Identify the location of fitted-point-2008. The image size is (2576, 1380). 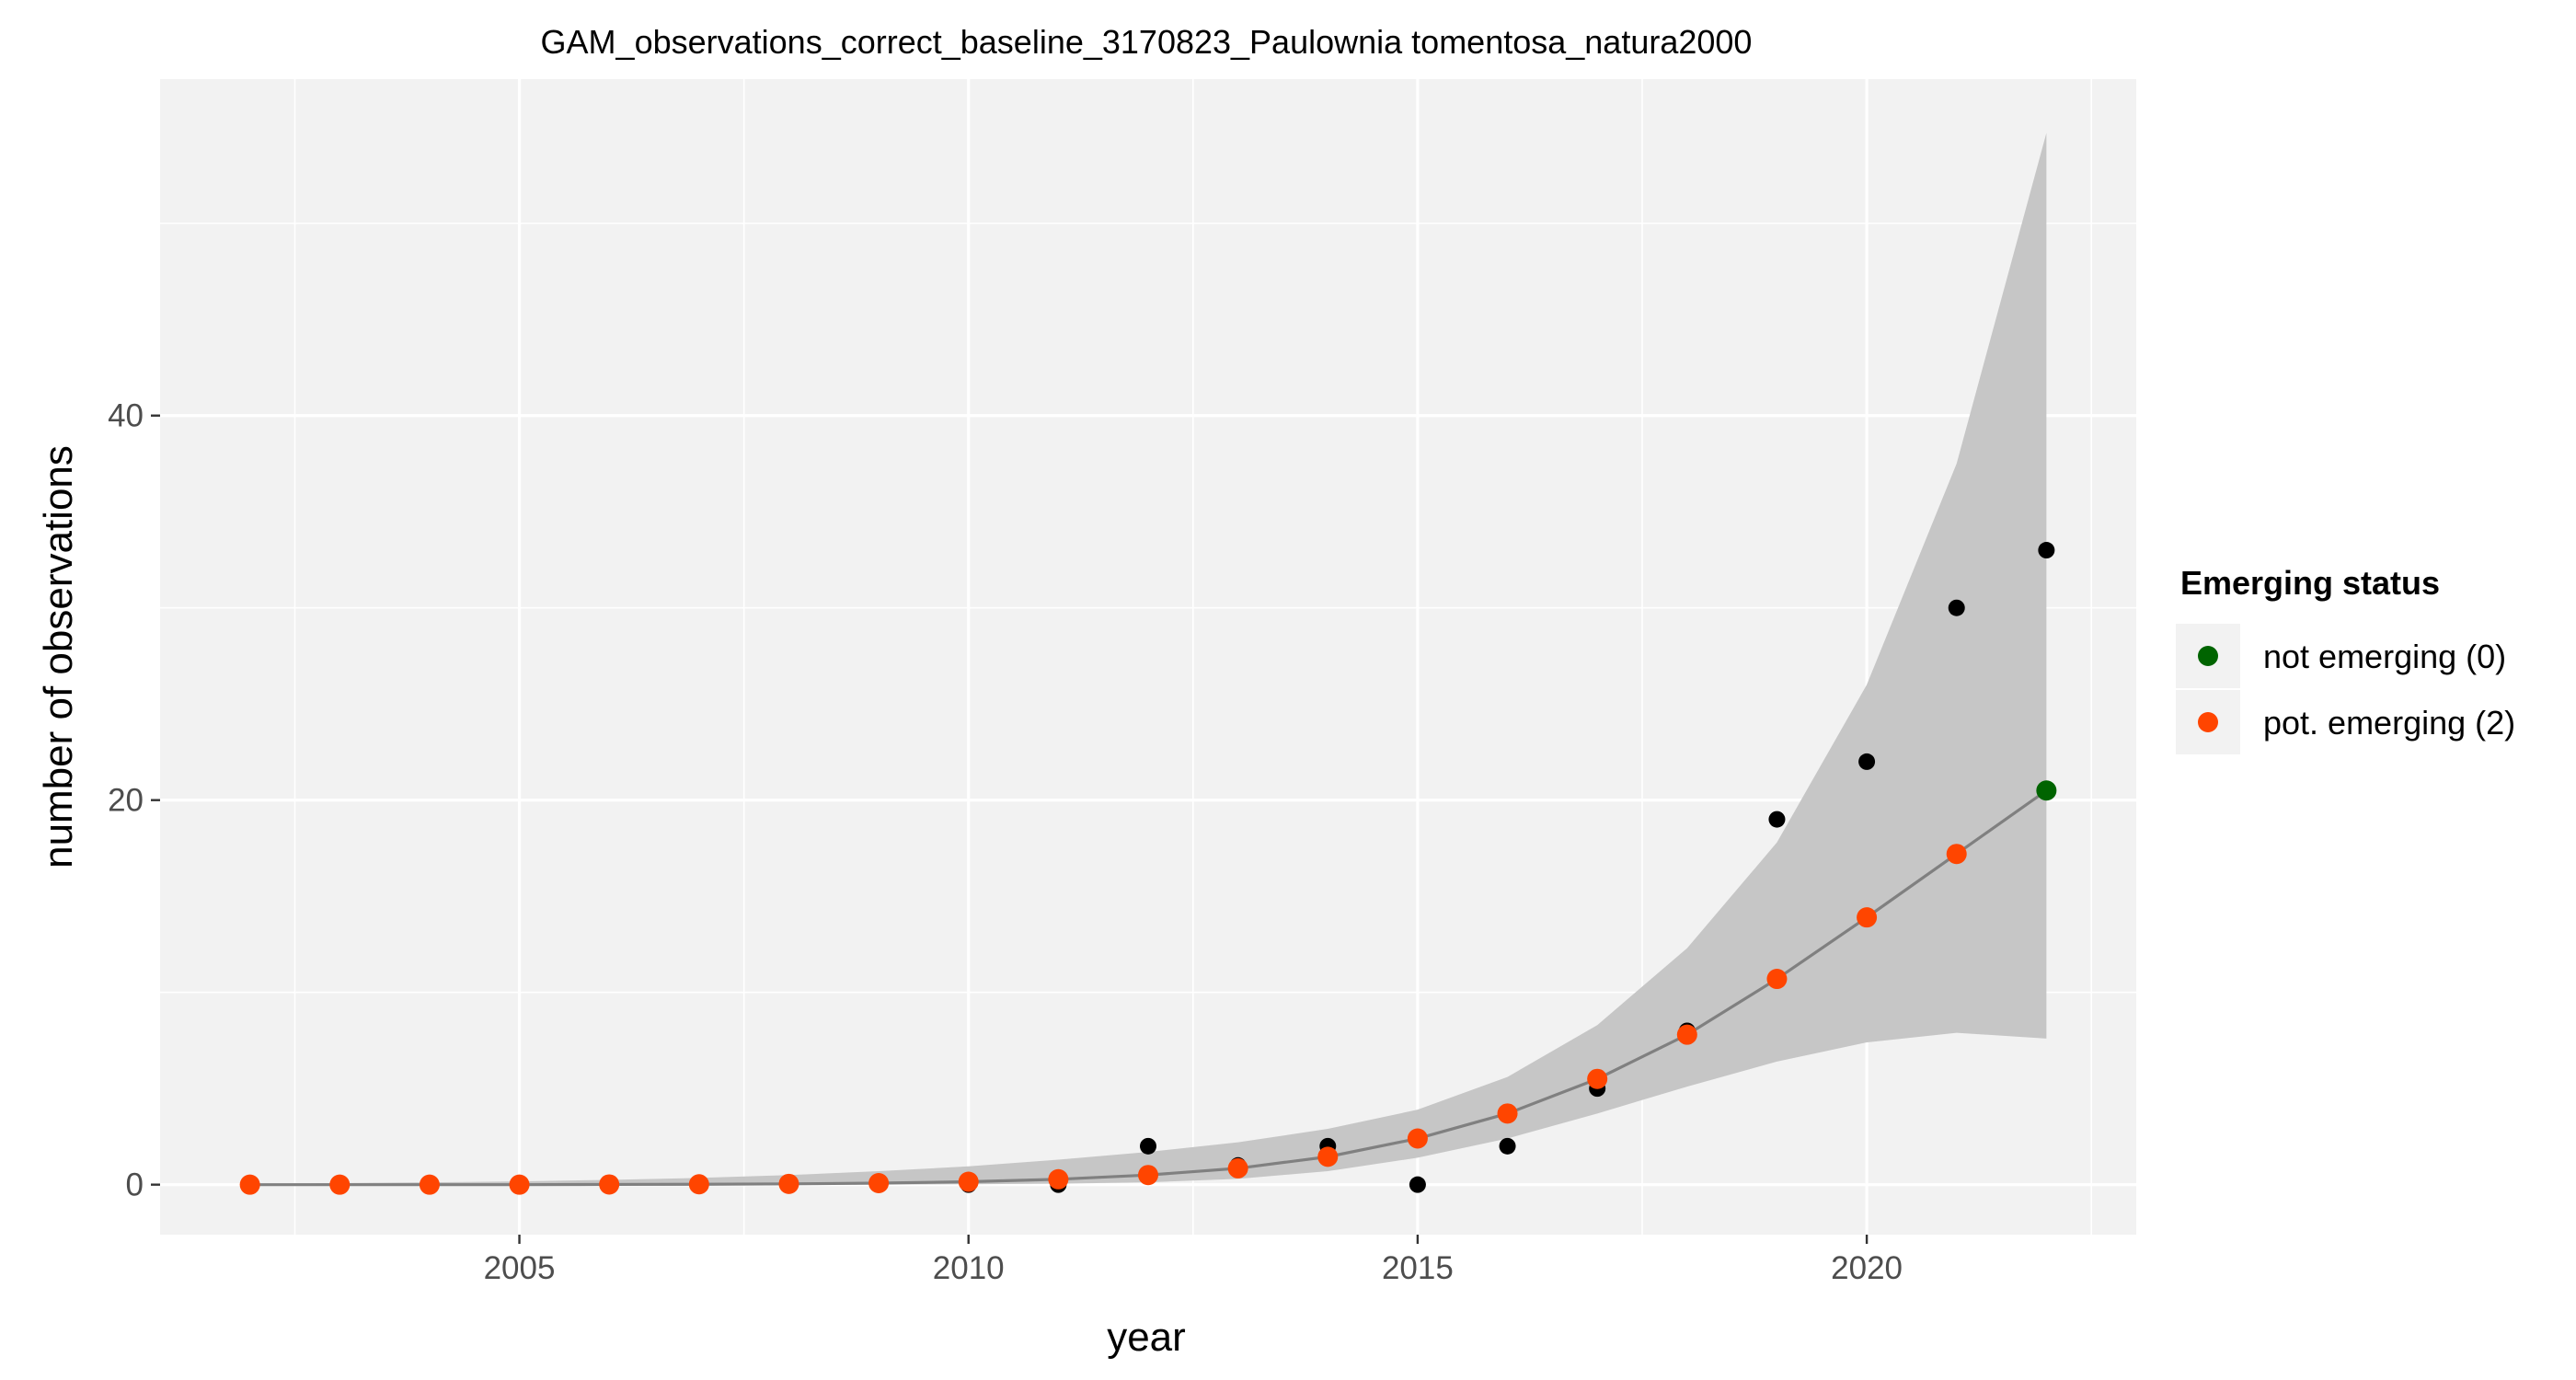
(788, 1183).